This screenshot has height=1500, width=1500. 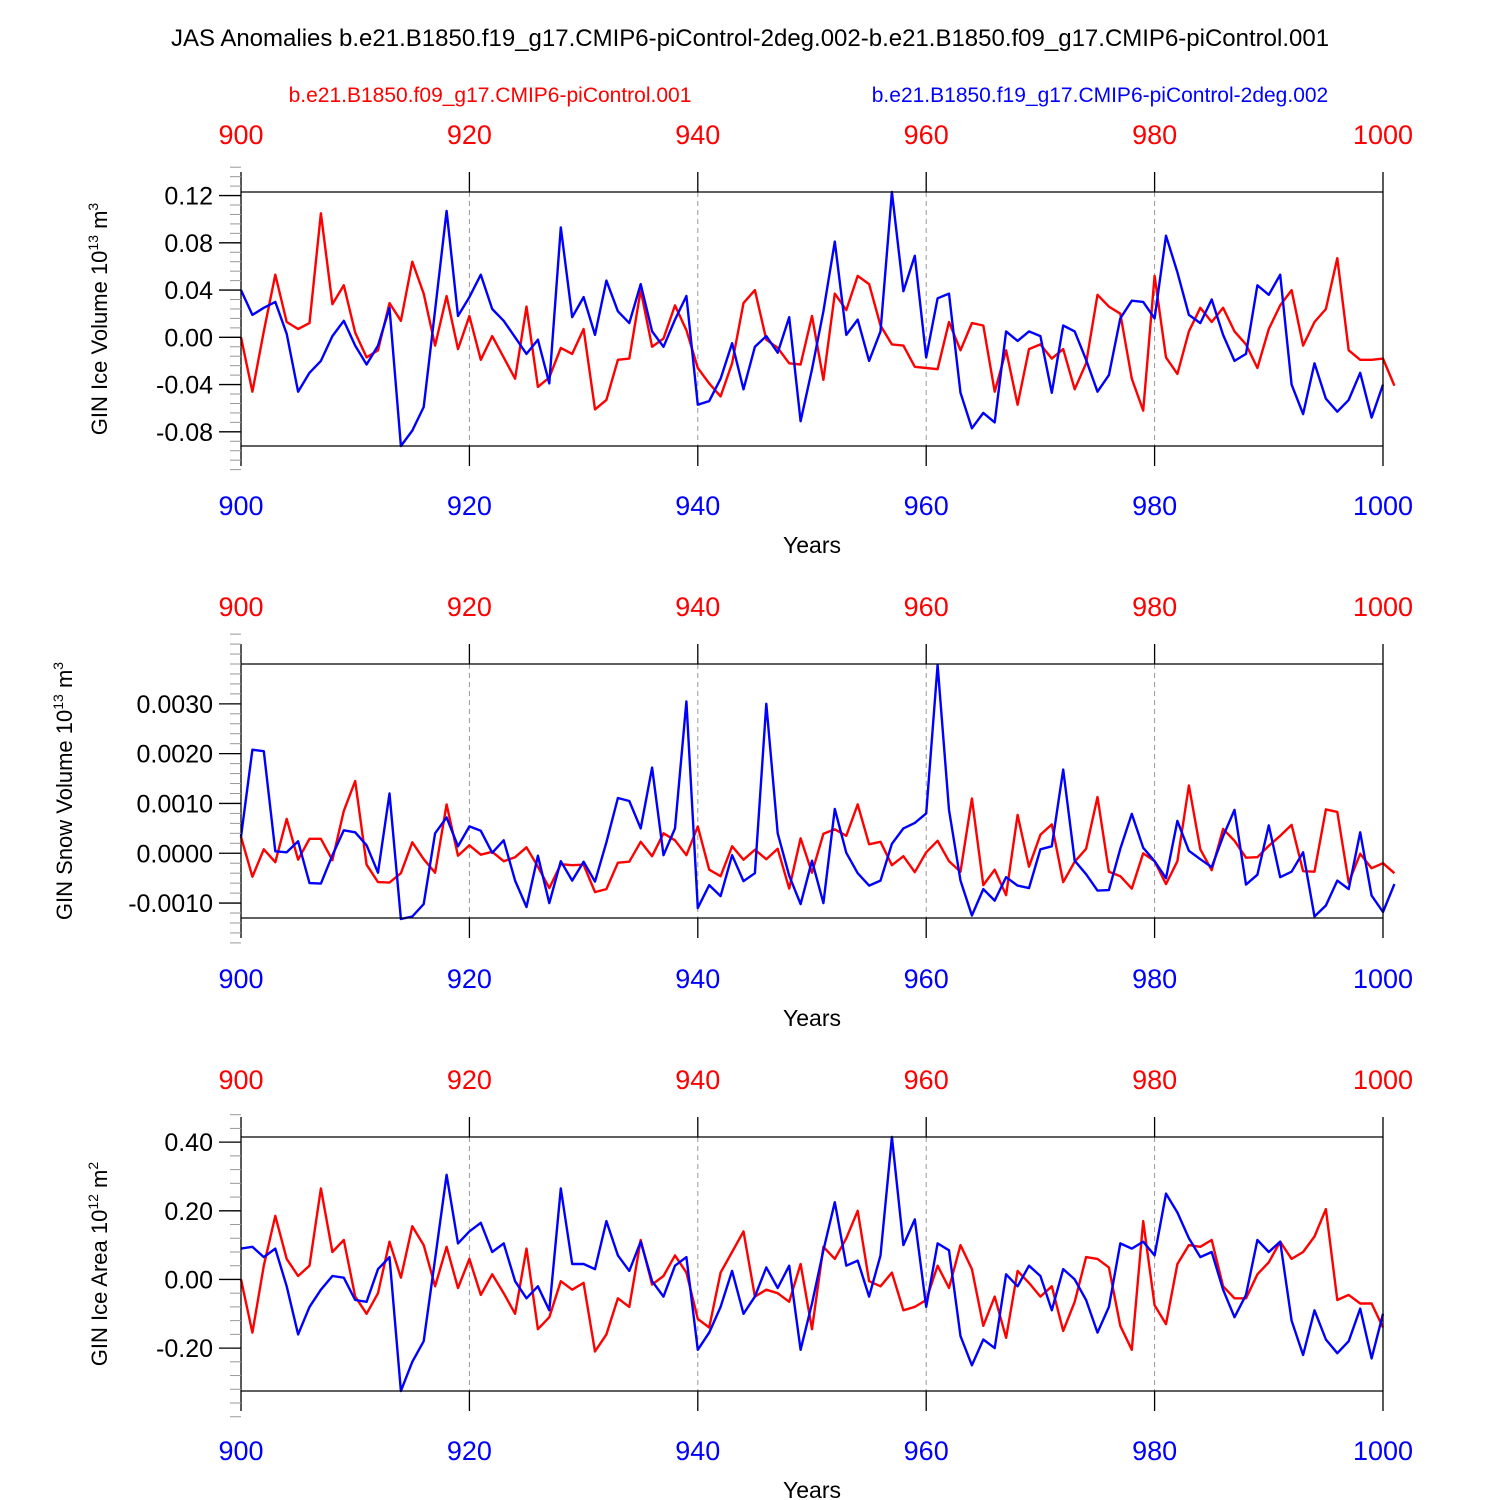 What do you see at coordinates (184, 1349) in the screenshot?
I see `y-tick-label: -0.20` at bounding box center [184, 1349].